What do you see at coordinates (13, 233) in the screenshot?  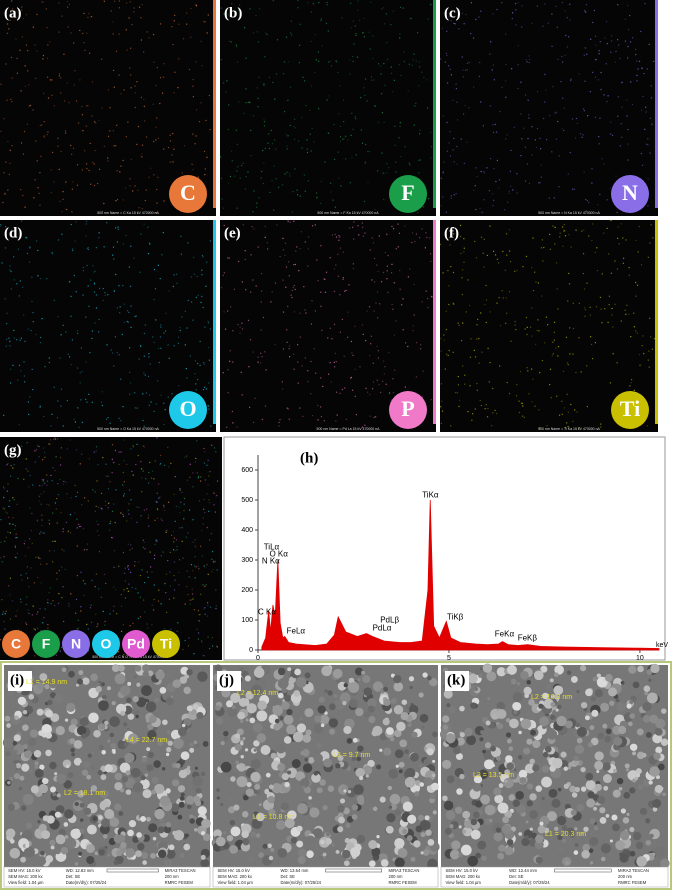 I see `panel-label: (d)` at bounding box center [13, 233].